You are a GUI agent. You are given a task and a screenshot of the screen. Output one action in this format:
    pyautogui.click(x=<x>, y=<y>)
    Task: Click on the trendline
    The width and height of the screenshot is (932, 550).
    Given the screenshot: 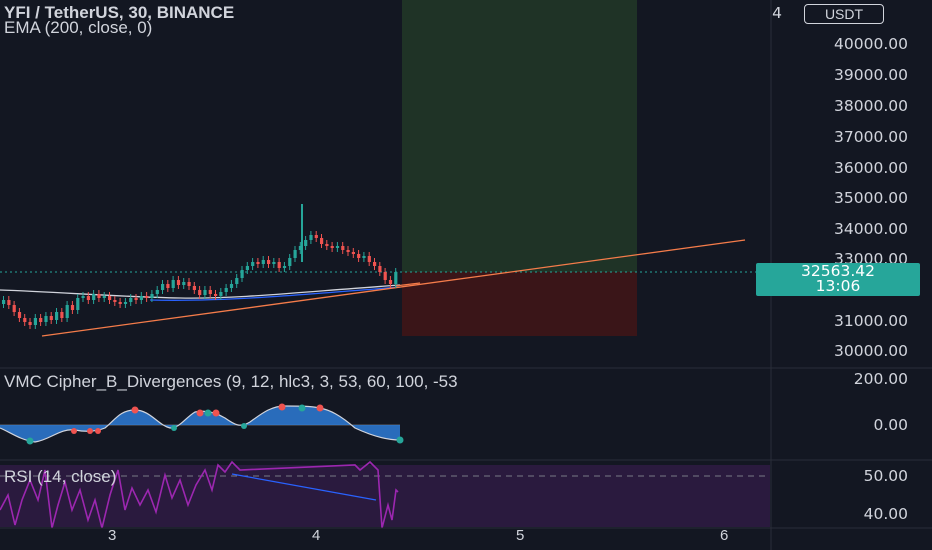 What is the action you would take?
    pyautogui.click(x=393, y=288)
    